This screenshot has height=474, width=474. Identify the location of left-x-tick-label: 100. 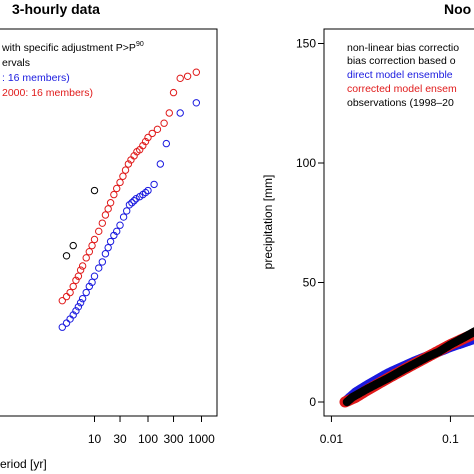
(148, 439).